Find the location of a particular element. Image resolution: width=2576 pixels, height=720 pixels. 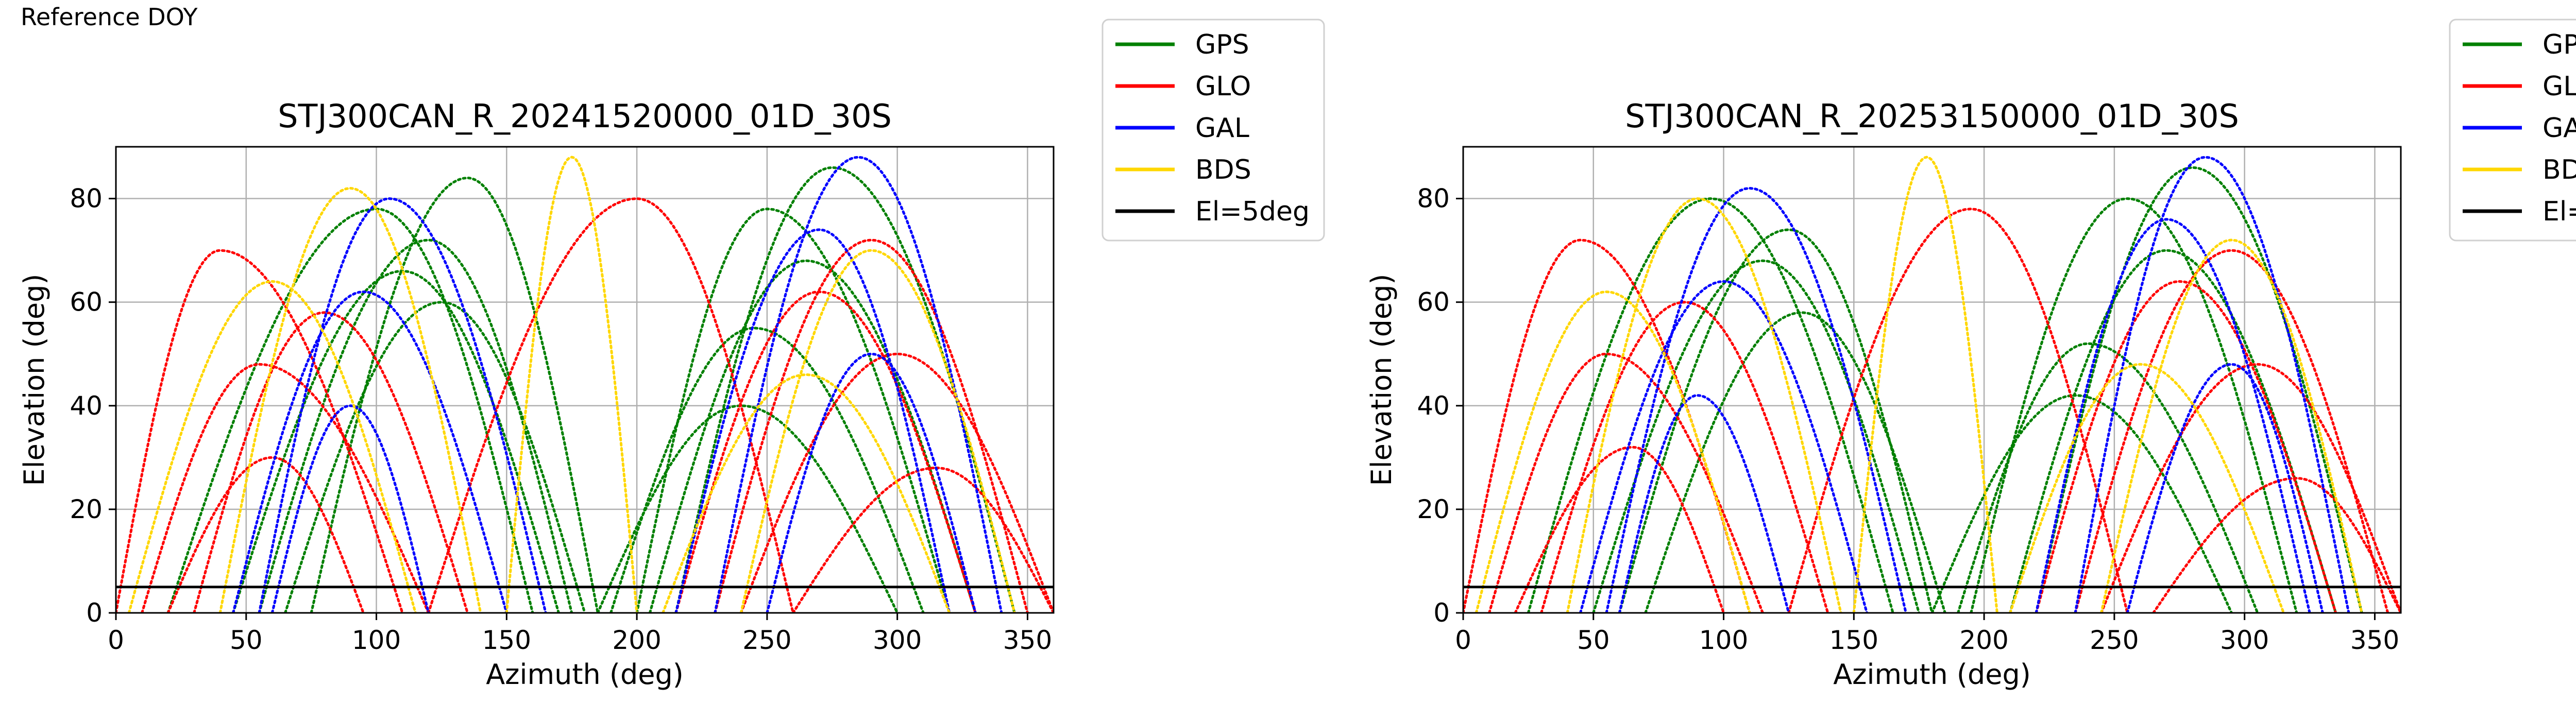

y-tick-label: 0 is located at coordinates (95, 613).